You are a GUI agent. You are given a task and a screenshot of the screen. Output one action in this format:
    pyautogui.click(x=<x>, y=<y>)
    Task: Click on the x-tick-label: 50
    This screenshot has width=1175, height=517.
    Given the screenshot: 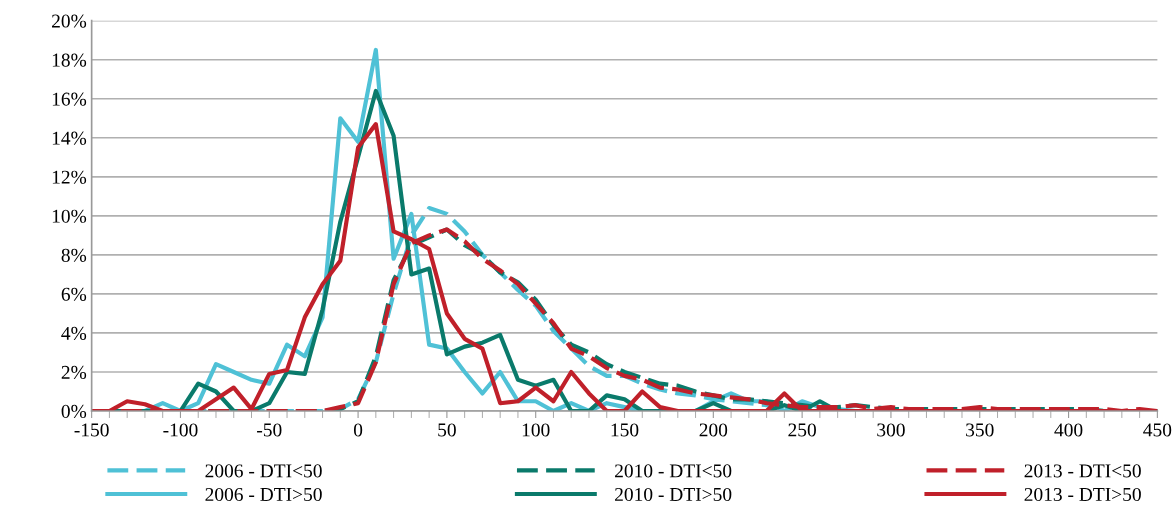 What is the action you would take?
    pyautogui.click(x=447, y=430)
    